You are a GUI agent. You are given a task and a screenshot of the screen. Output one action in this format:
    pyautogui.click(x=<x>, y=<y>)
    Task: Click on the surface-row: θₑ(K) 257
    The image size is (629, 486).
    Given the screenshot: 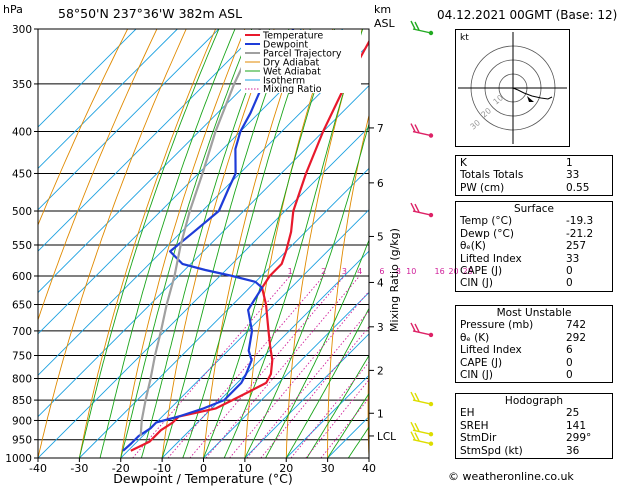 What is the action you would take?
    pyautogui.click(x=534, y=246)
    